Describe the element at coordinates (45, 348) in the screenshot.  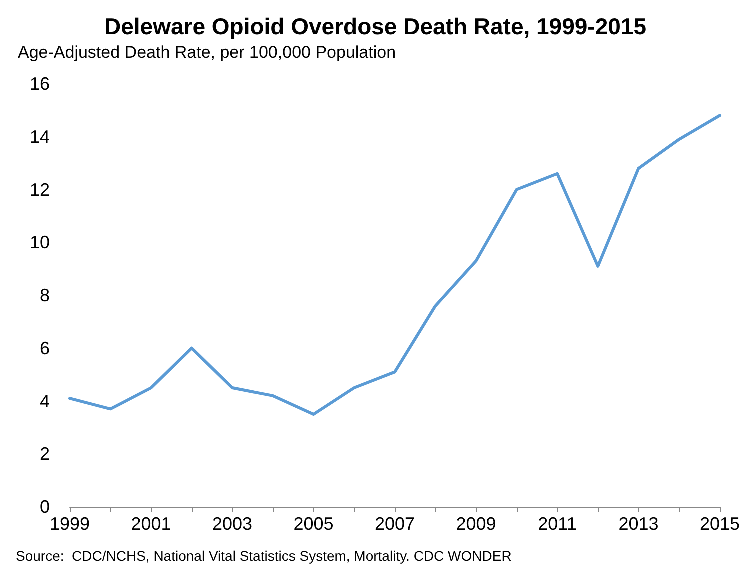
I see `y-tick-label: 6` at that location.